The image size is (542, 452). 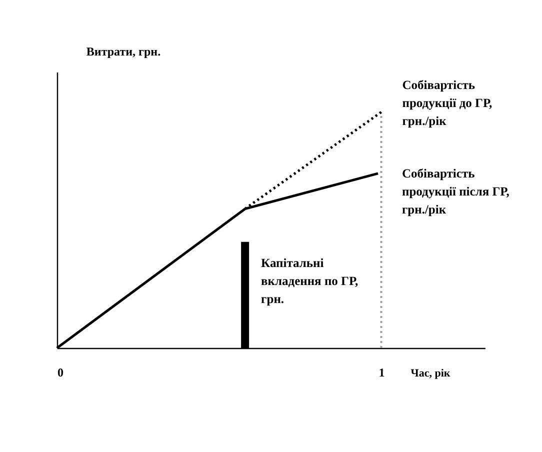 What do you see at coordinates (430, 374) in the screenshot?
I see `x-axis-title: Час, рік` at bounding box center [430, 374].